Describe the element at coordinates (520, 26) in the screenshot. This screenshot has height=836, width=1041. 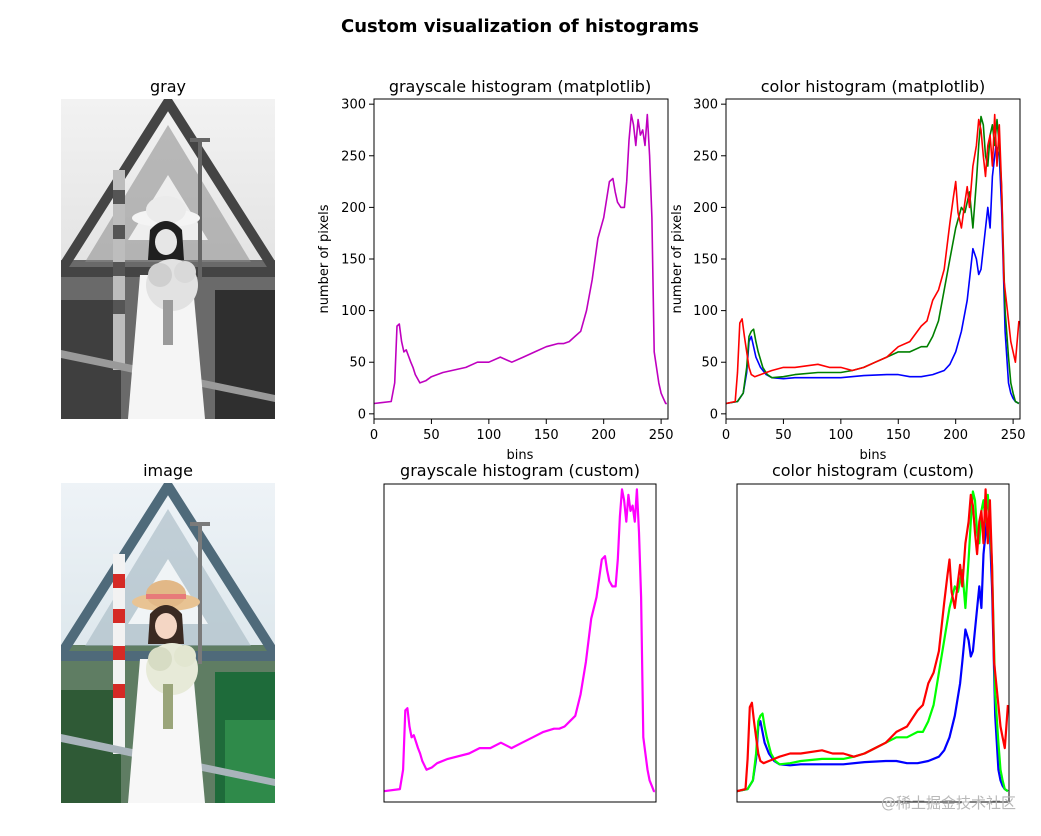
I see `figure-suptitle: Custom visualization of histograms` at that location.